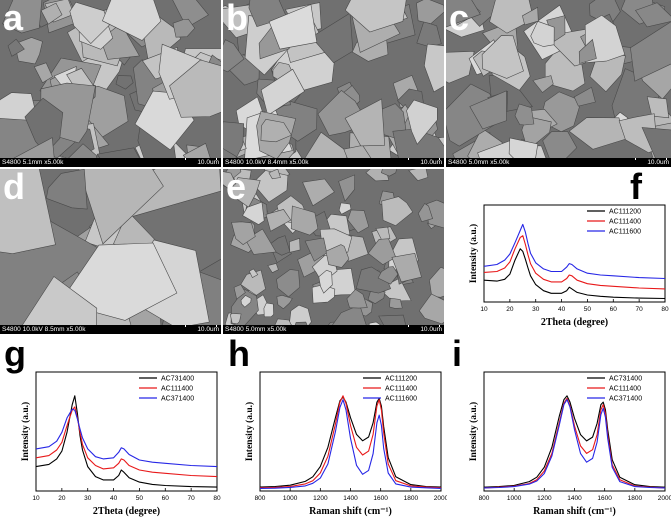 This screenshot has width=671, height=528. Describe the element at coordinates (15, 354) in the screenshot. I see `panel-label: g` at that location.